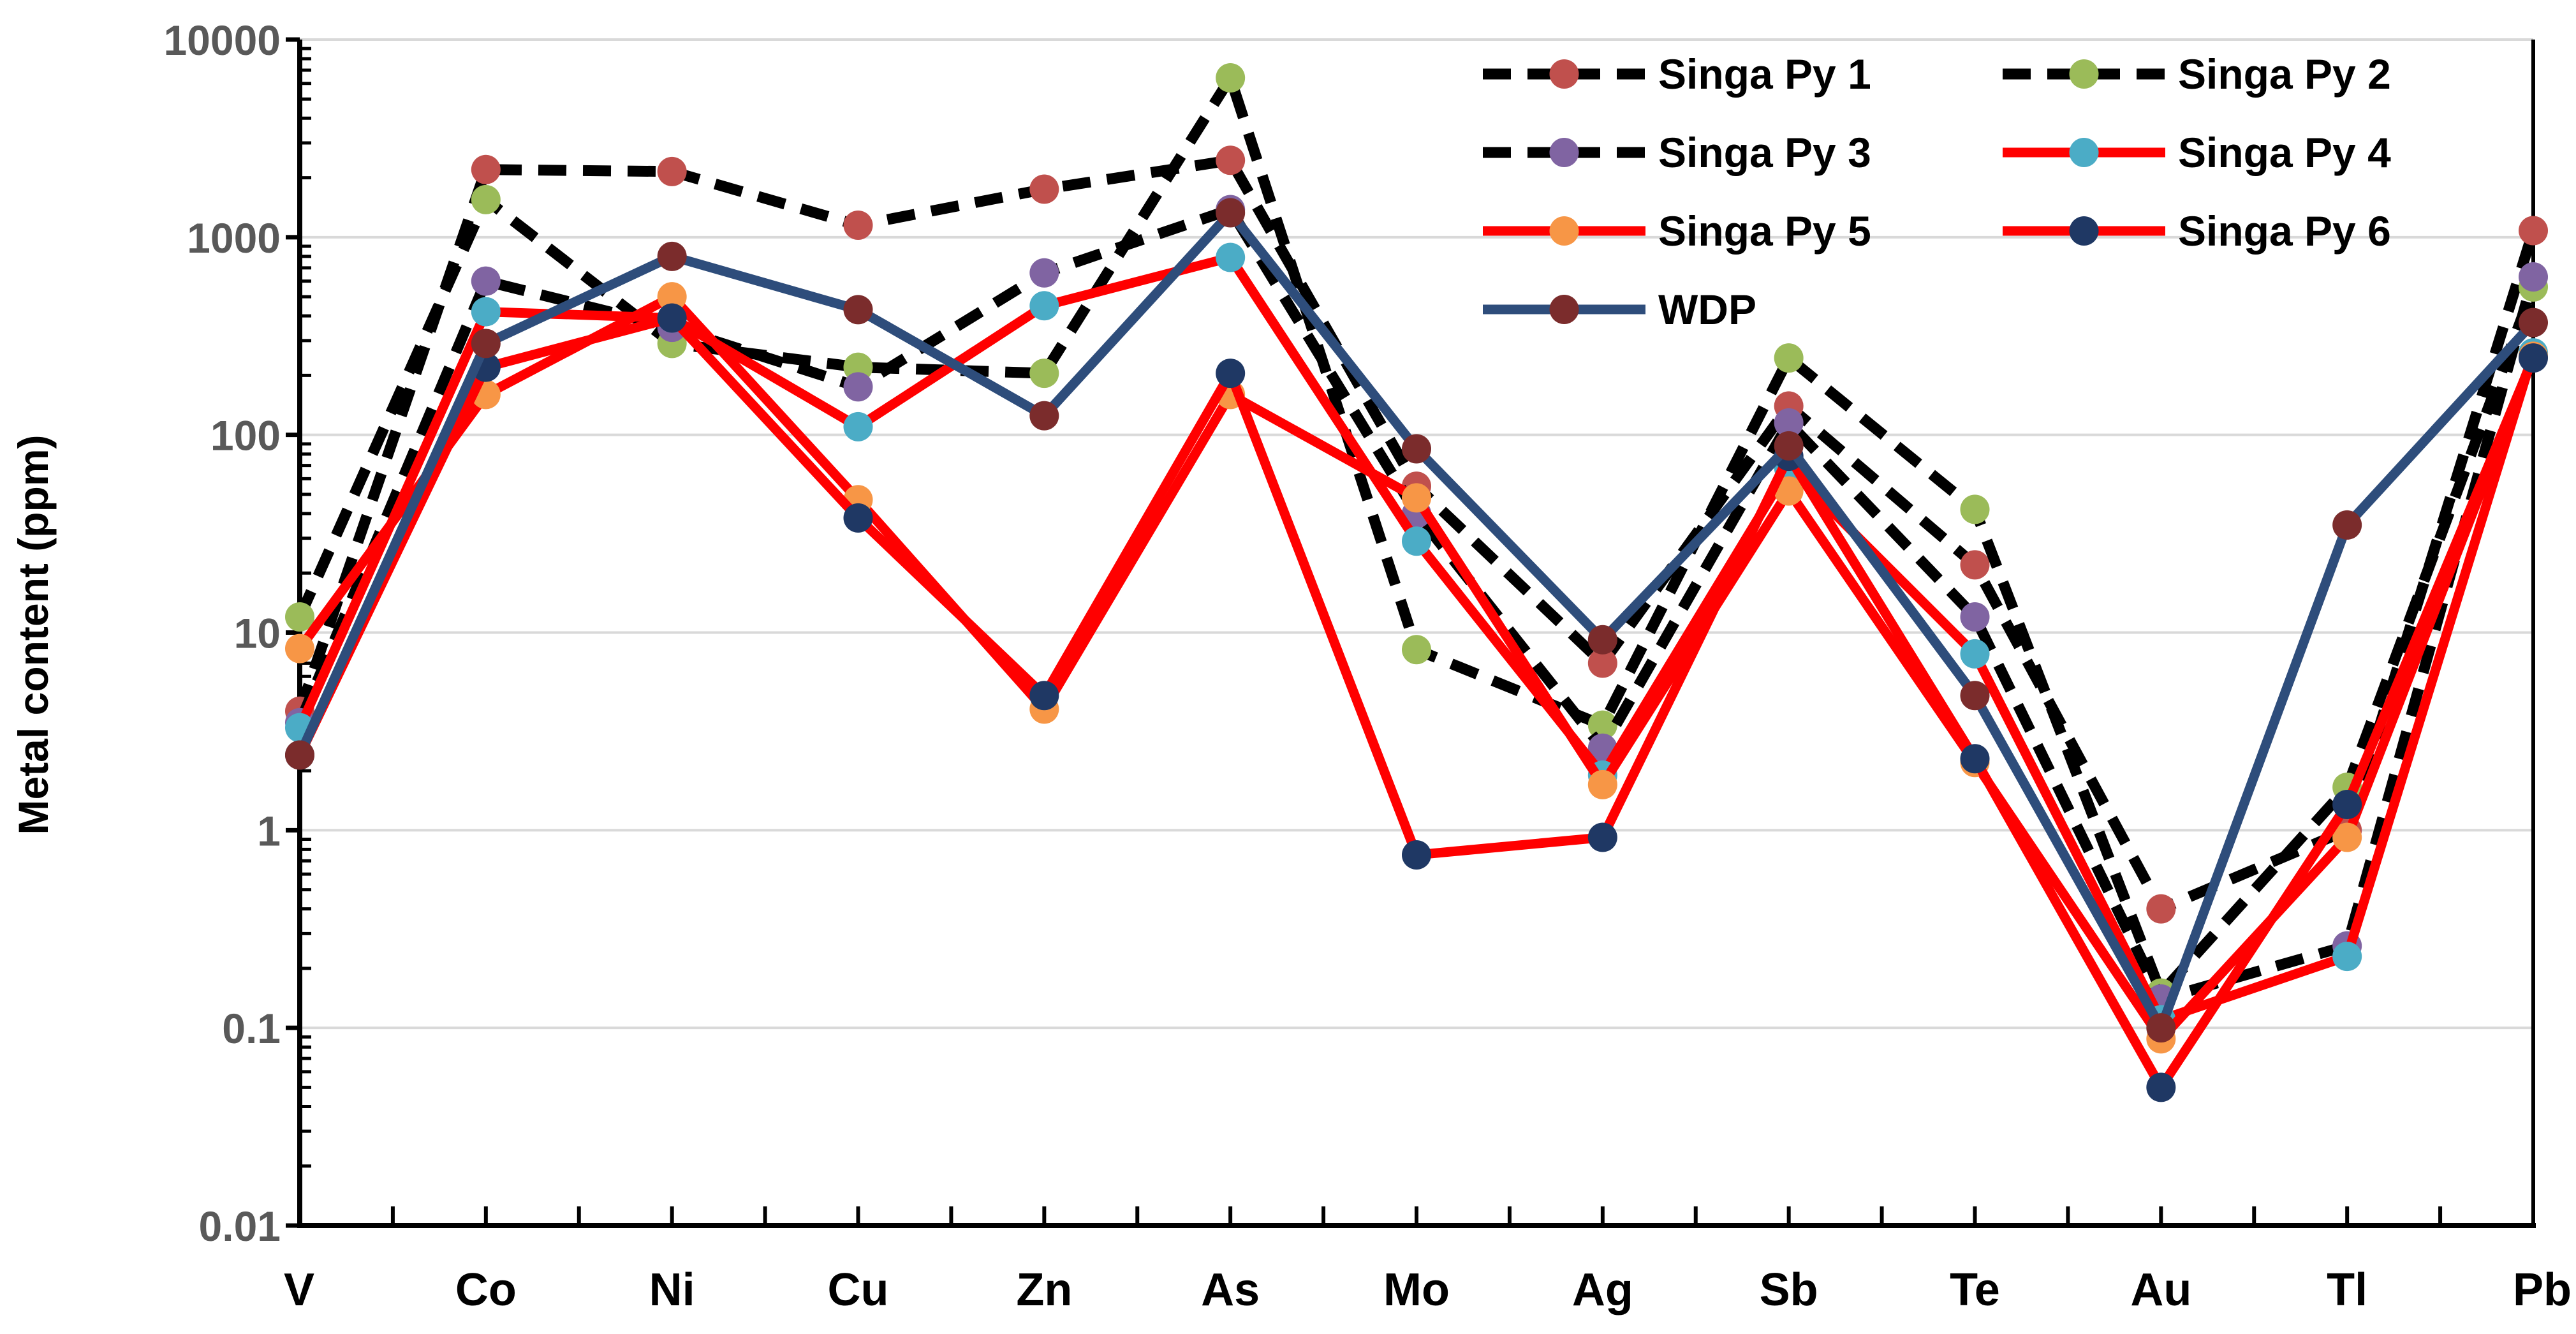 This screenshot has width=2576, height=1334. What do you see at coordinates (33, 635) in the screenshot?
I see `y-axis-title: Metal content (ppm)` at bounding box center [33, 635].